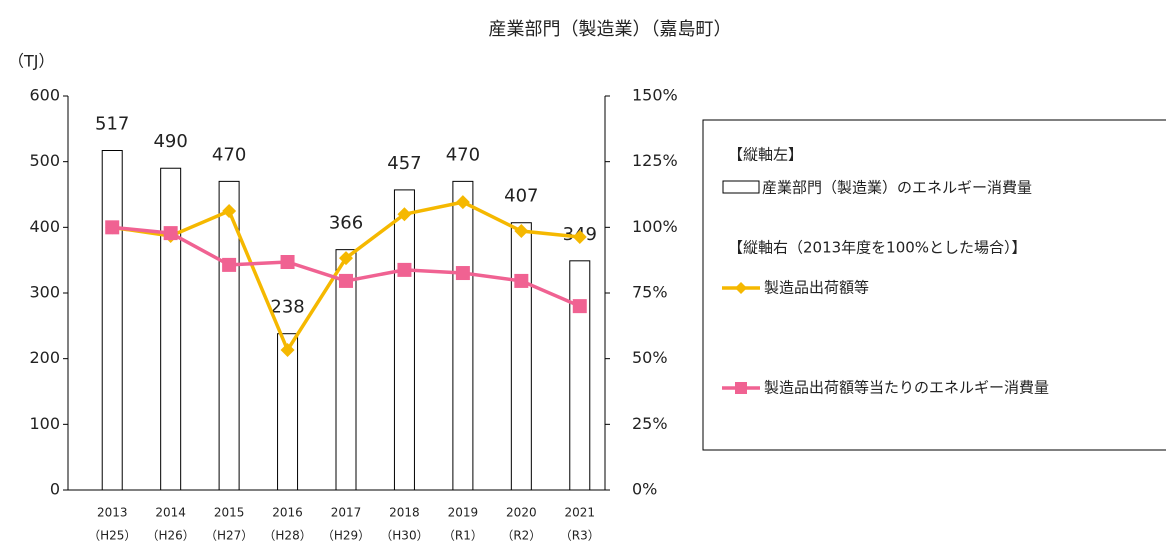  What do you see at coordinates (877, 248) in the screenshot?
I see `legend-heading: 【縦軸右（2013年度を100%とした場合）】` at bounding box center [877, 248].